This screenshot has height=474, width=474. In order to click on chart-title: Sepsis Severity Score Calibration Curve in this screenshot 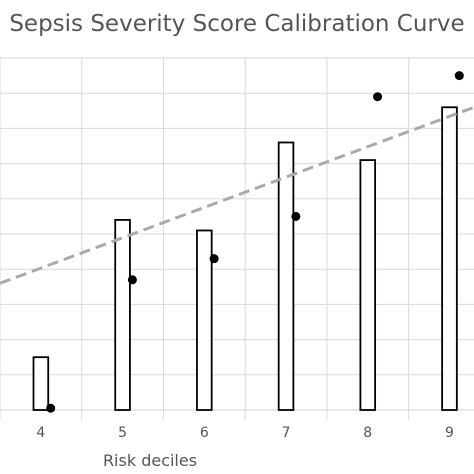, I will do `click(236, 24)`.